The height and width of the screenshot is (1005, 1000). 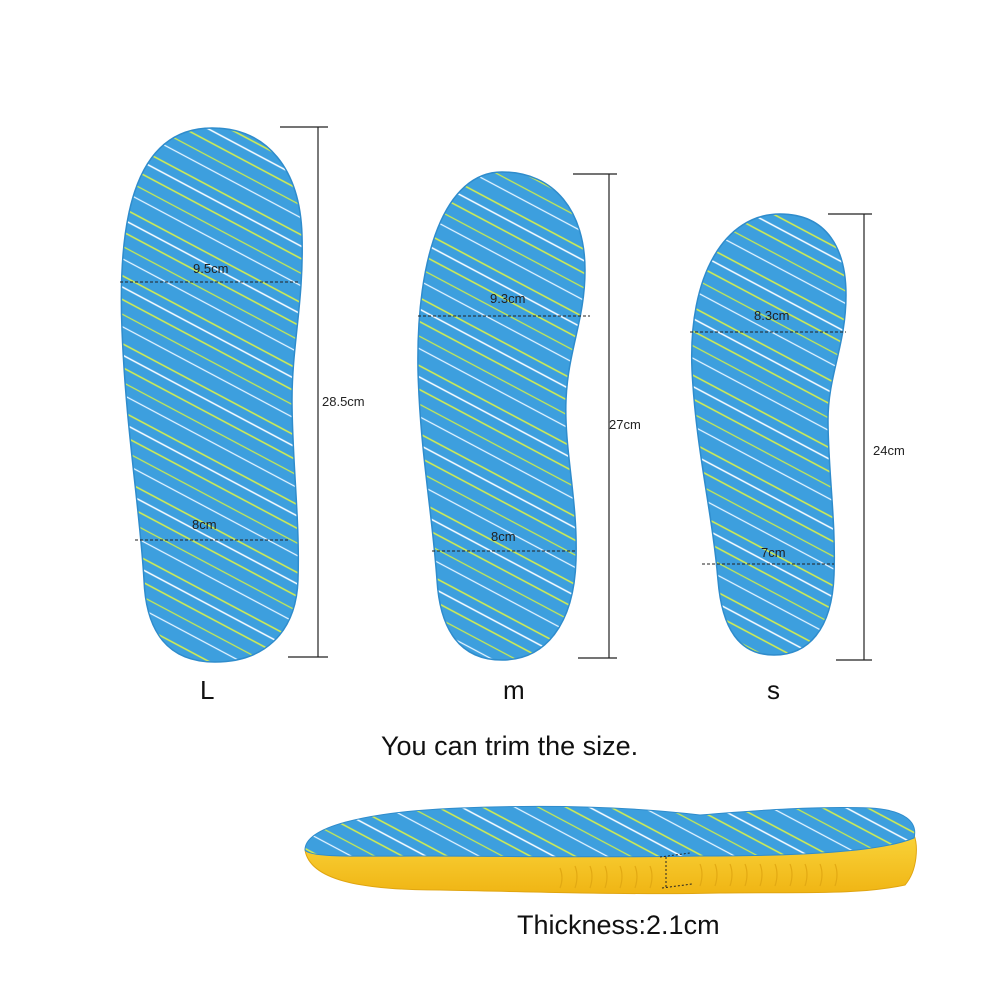 What do you see at coordinates (610, 831) in the screenshot?
I see `insole-side-view-top` at bounding box center [610, 831].